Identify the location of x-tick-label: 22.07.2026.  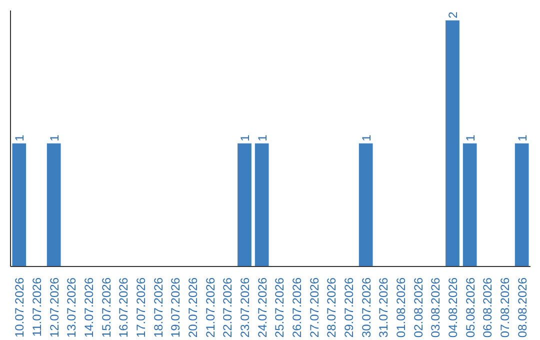
(227, 307).